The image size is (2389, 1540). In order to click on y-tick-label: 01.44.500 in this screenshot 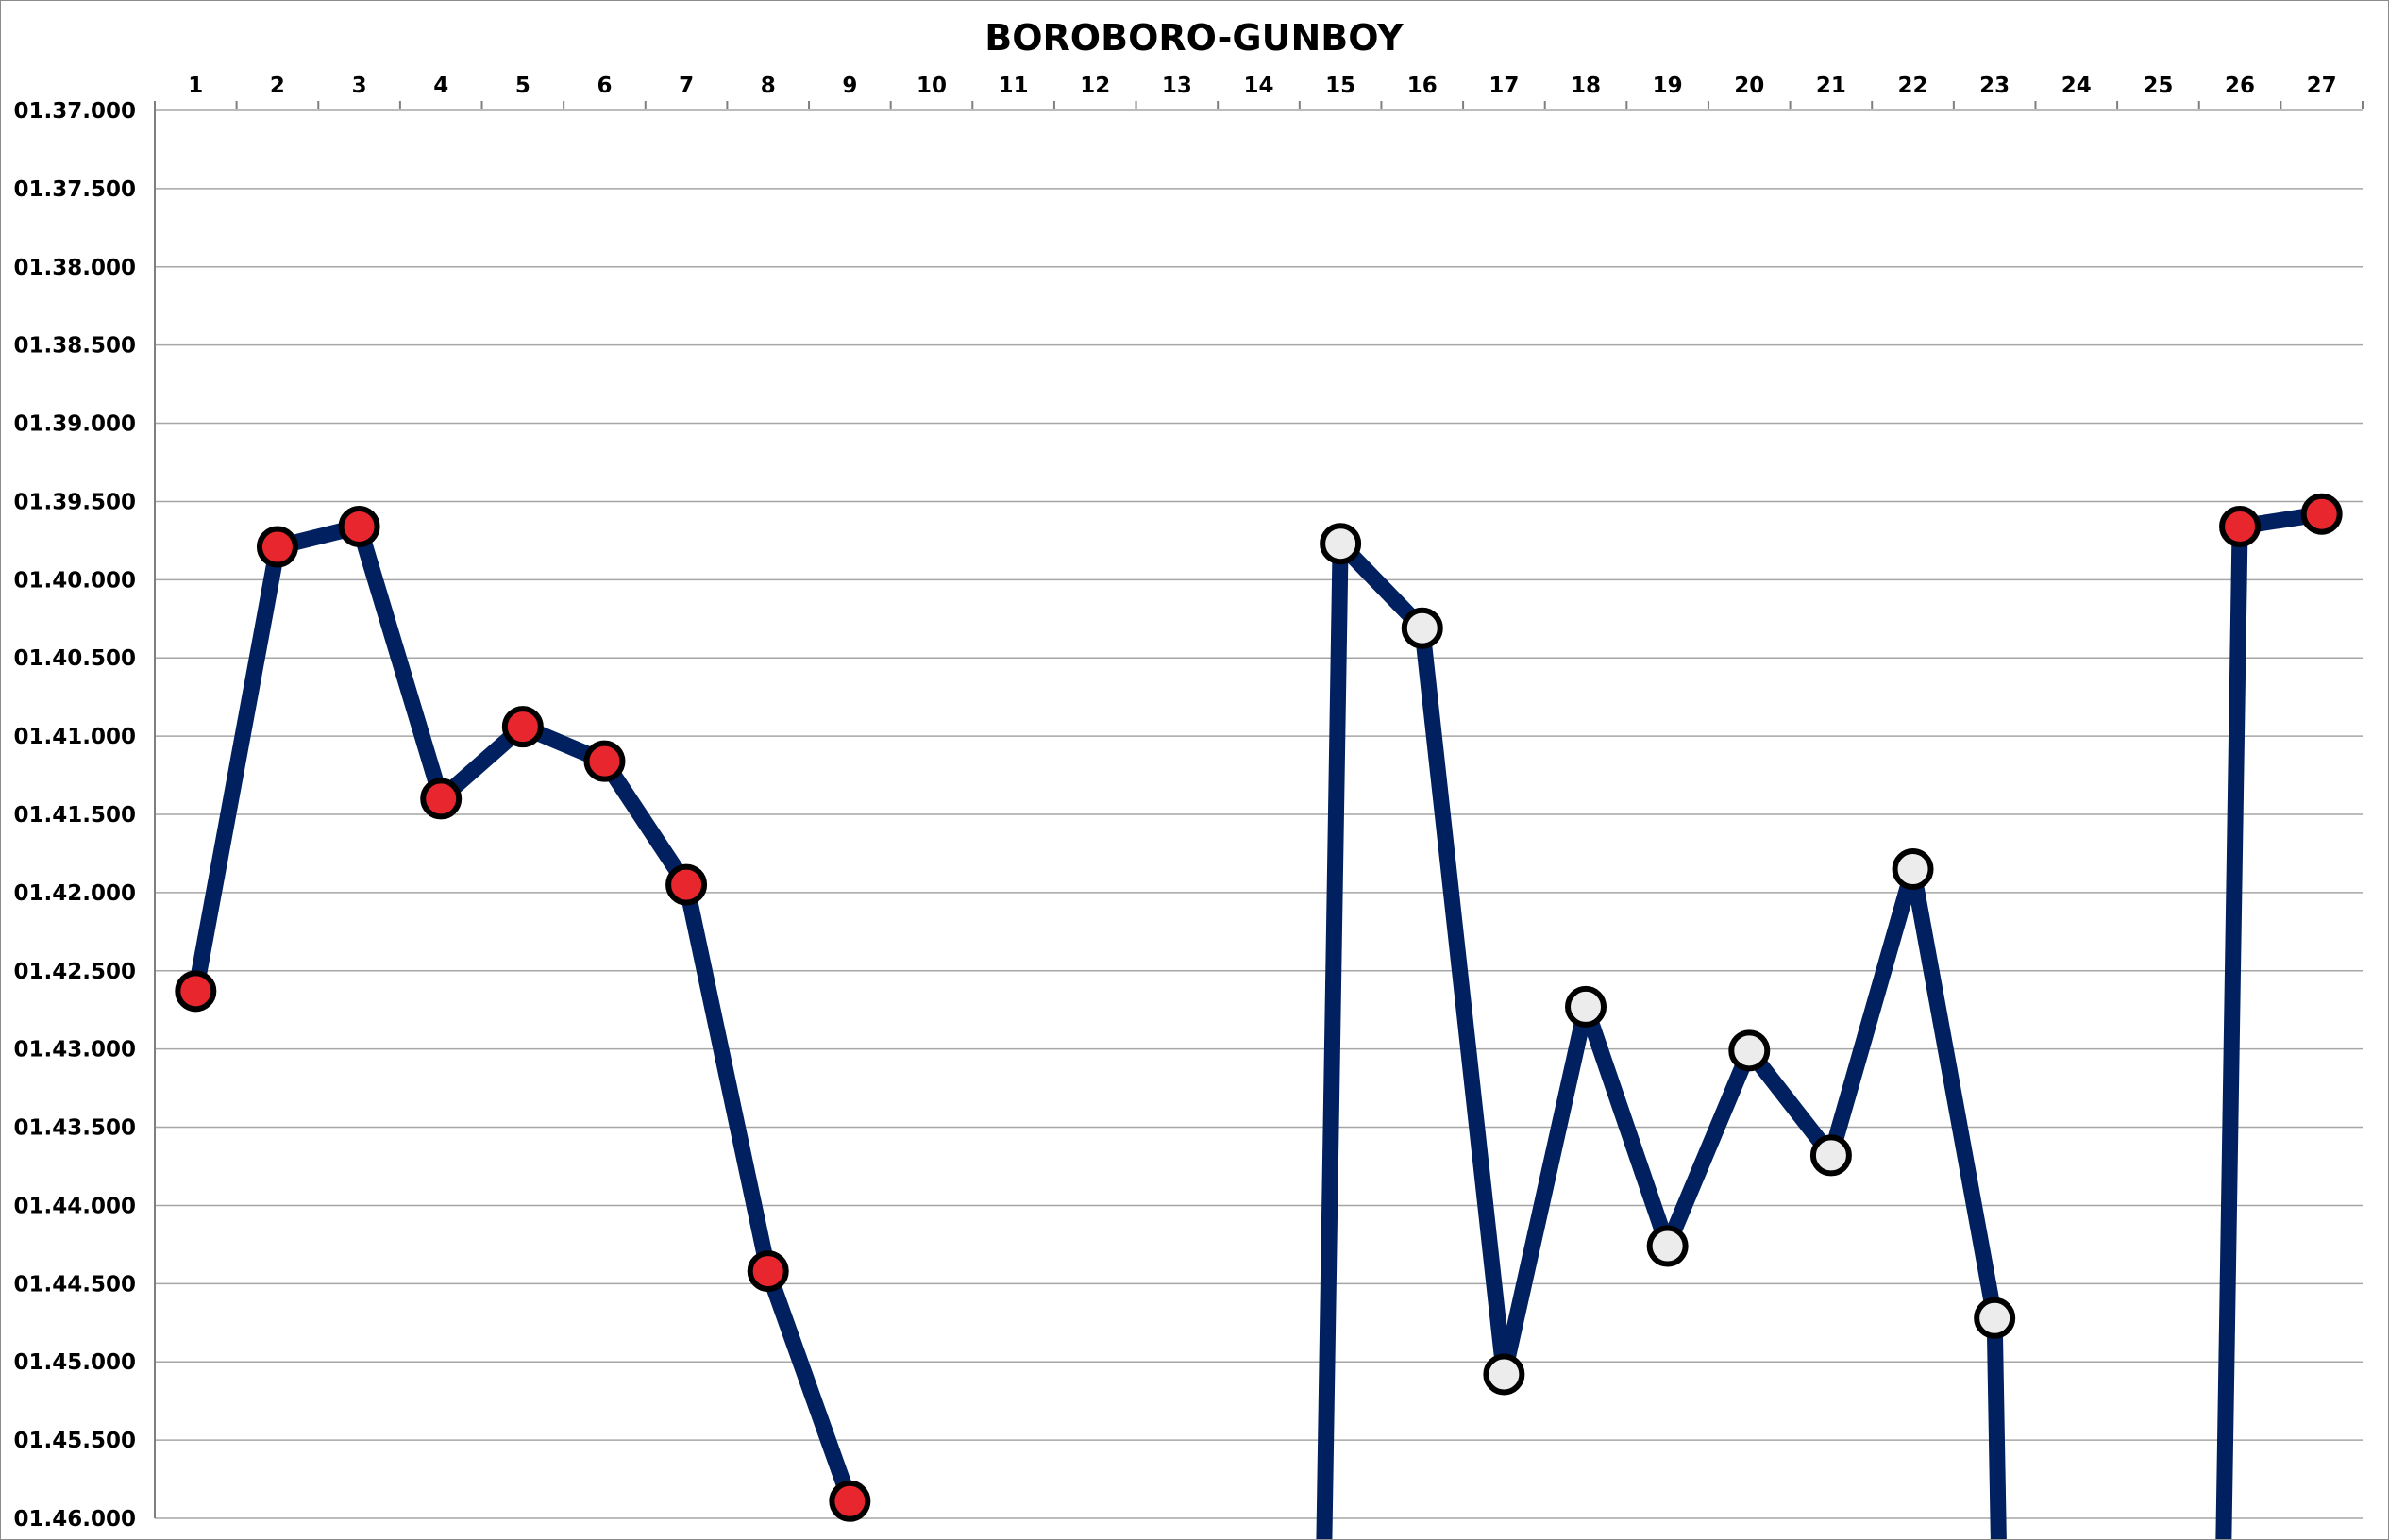, I will do `click(75, 1284)`.